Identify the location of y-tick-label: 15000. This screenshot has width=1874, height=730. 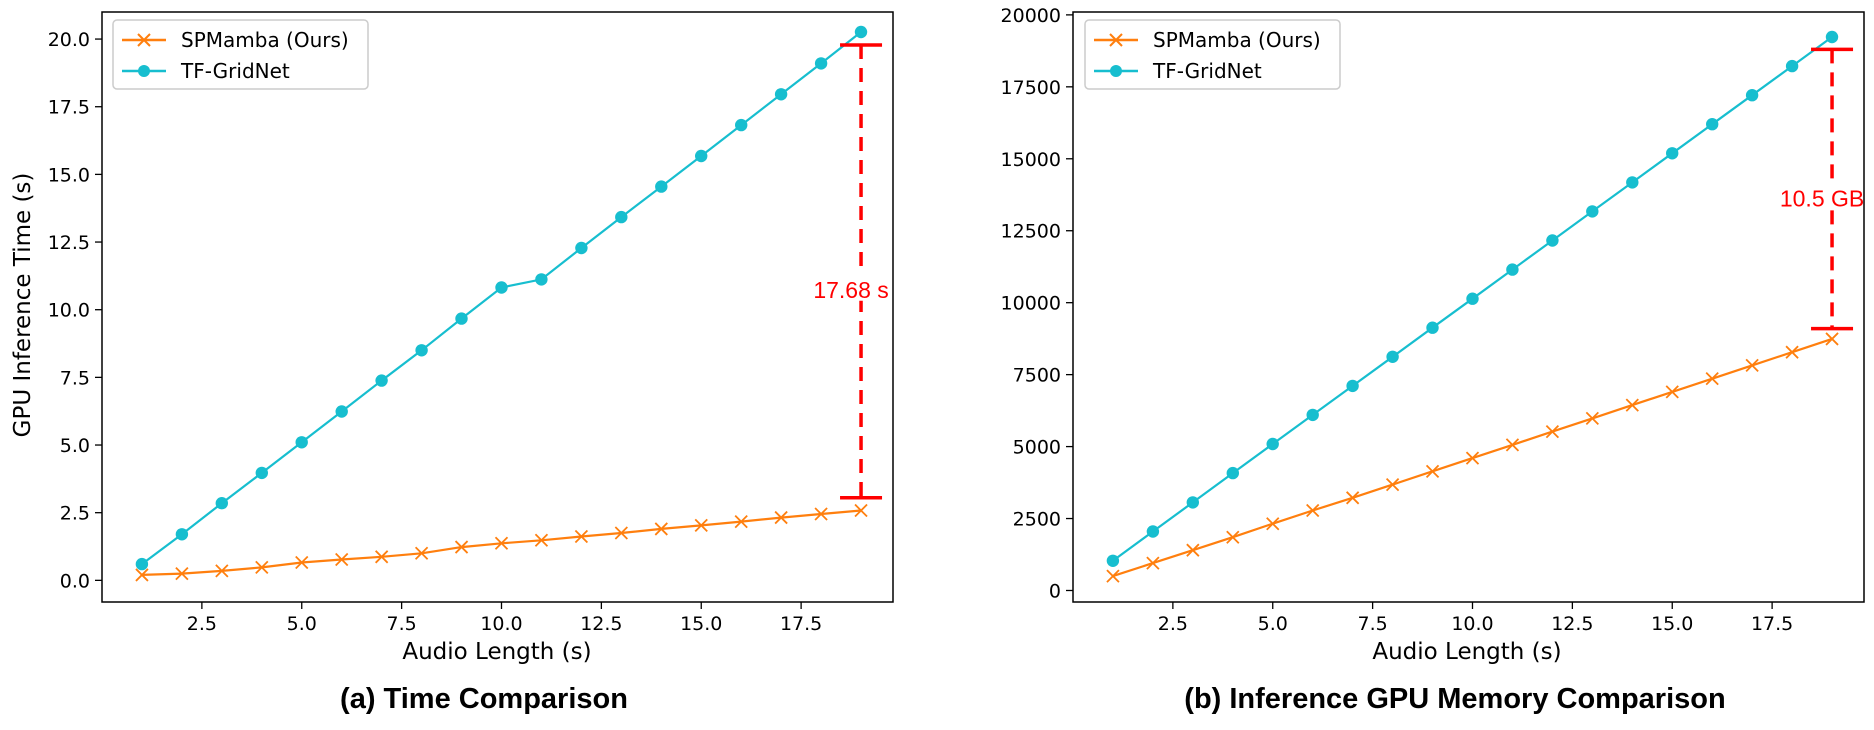
(1031, 160).